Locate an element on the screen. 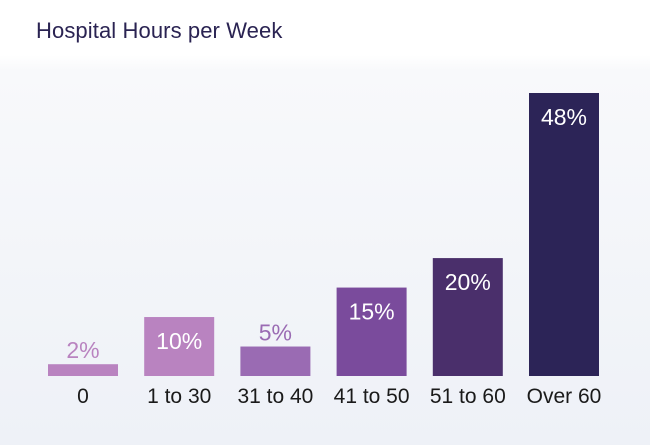  category-label-4: 51 to 60 is located at coordinates (468, 396).